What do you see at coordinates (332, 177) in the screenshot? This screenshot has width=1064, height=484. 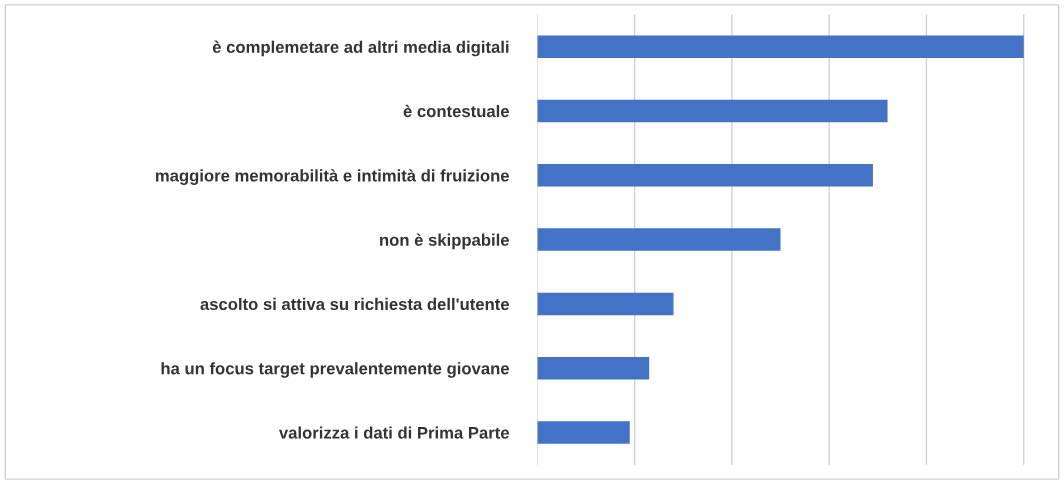 I see `y-tick-label: maggiore memorabilità e intimità di fruizione` at bounding box center [332, 177].